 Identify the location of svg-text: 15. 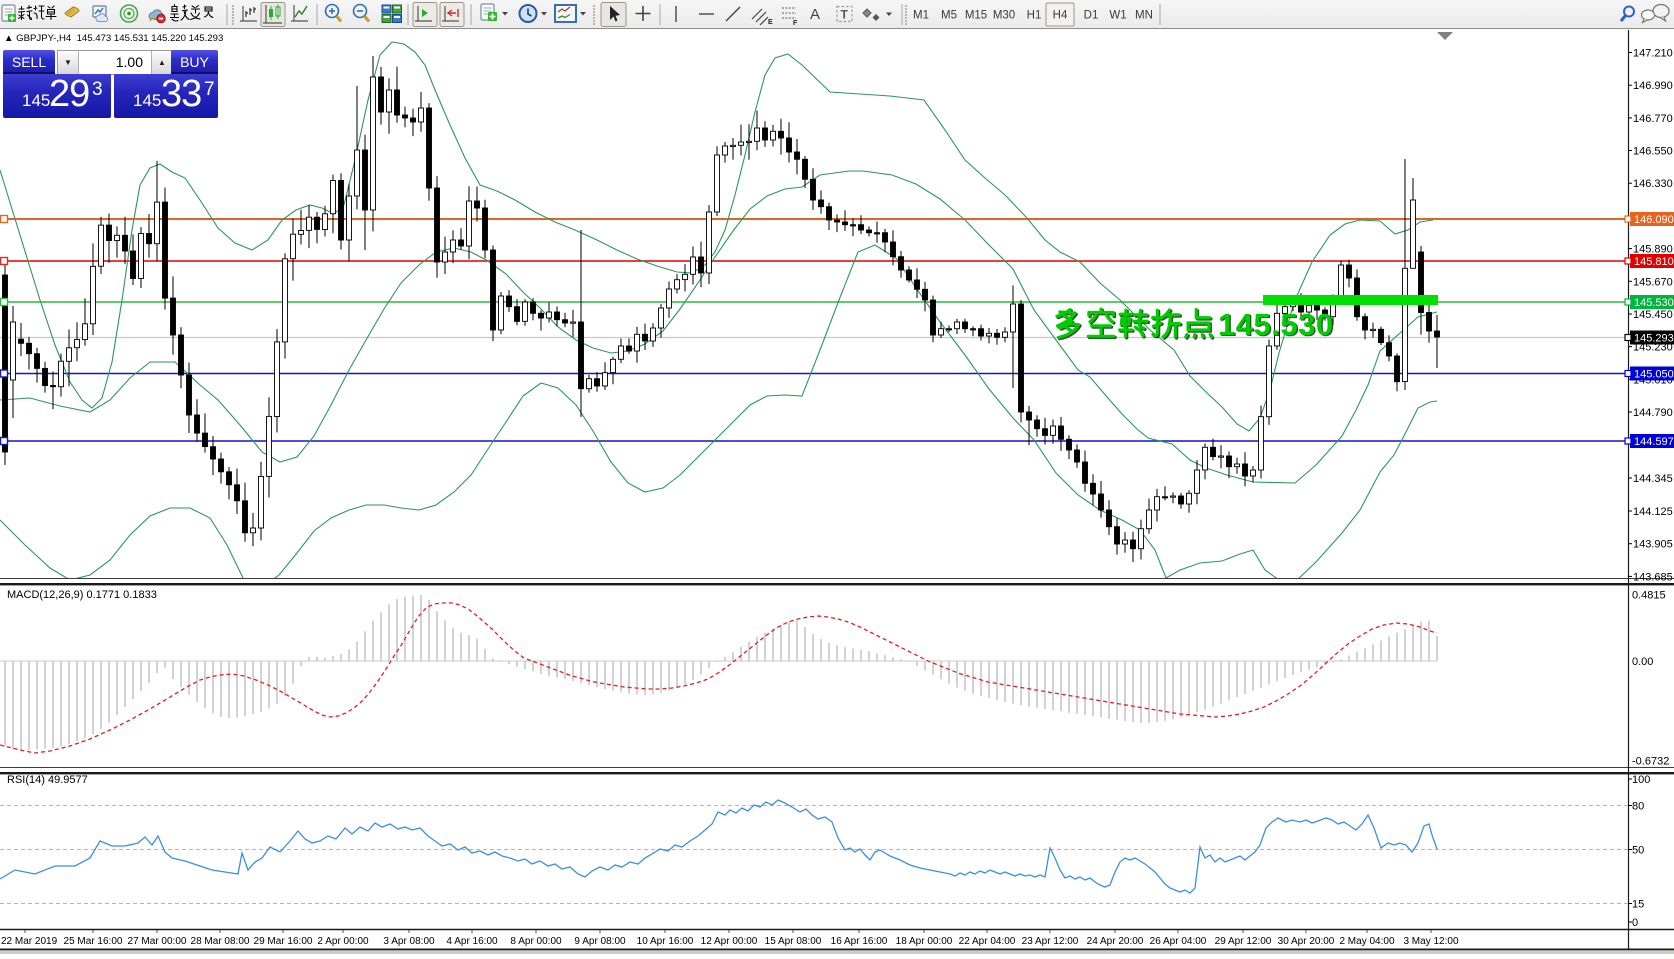
(1638, 905).